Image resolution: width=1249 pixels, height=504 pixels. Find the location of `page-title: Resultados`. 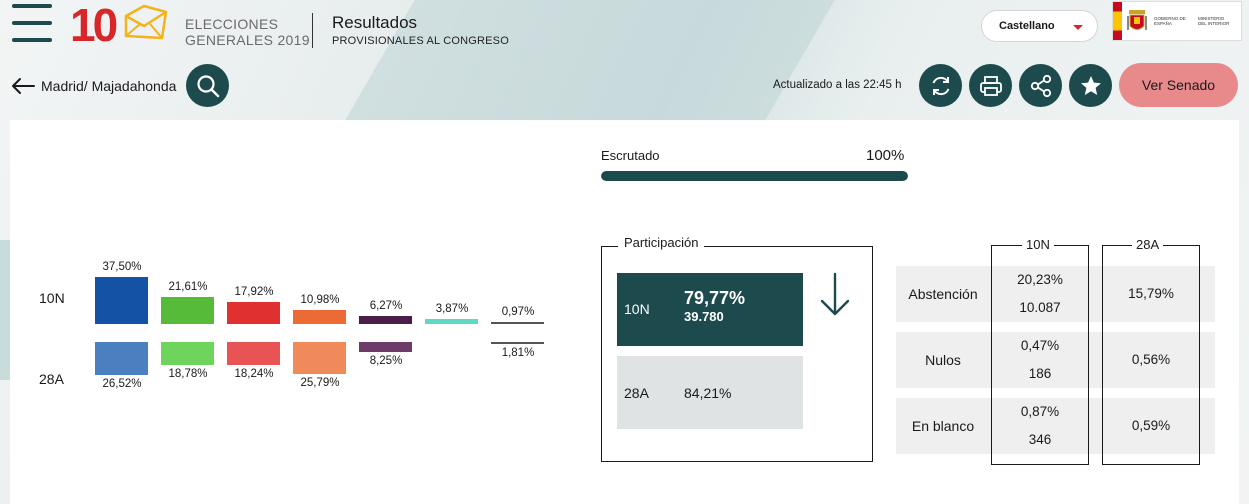

page-title: Resultados is located at coordinates (375, 22).